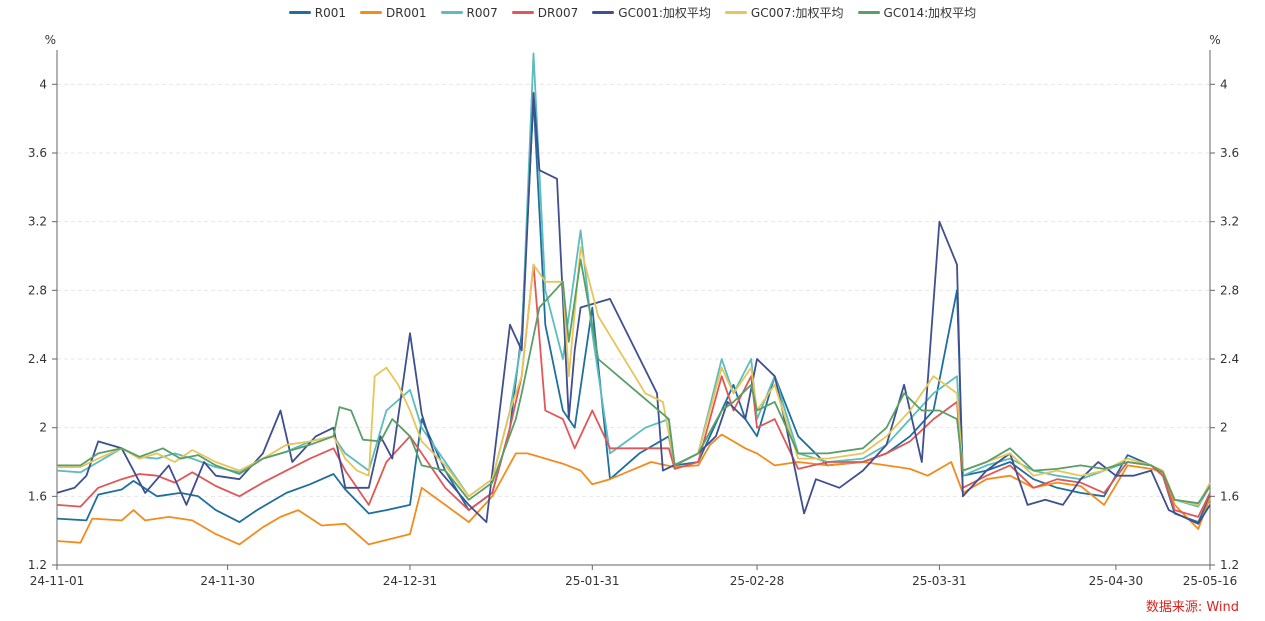 The width and height of the screenshot is (1265, 621). Describe the element at coordinates (797, 13) in the screenshot. I see `legend-label: GC007:加权平均` at that location.